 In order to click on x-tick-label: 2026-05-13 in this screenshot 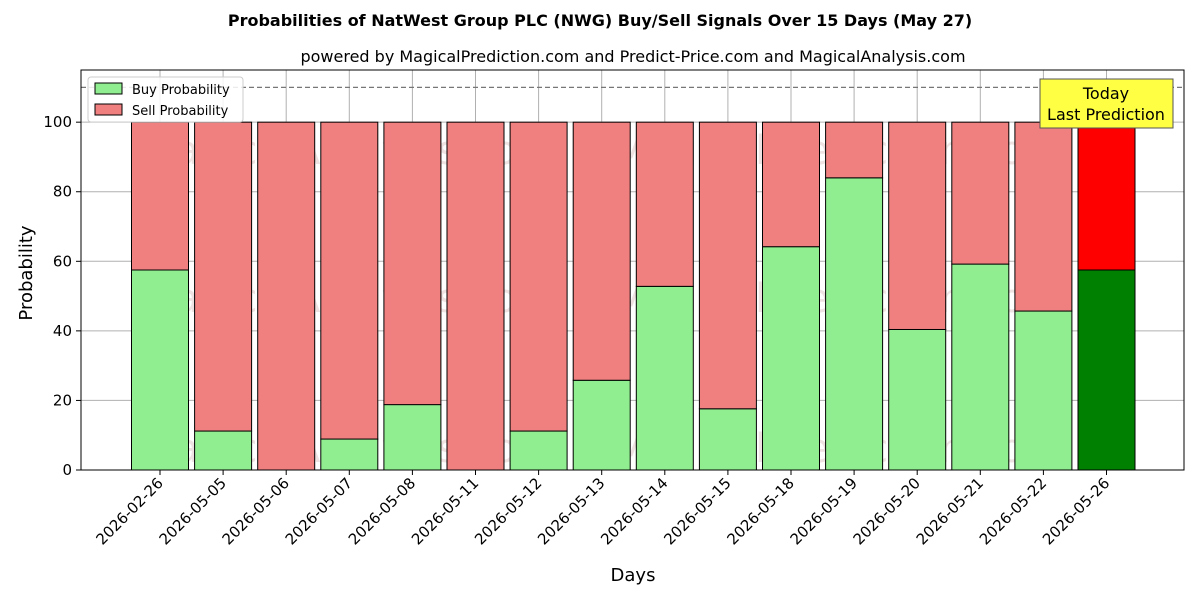, I will do `click(571, 511)`.